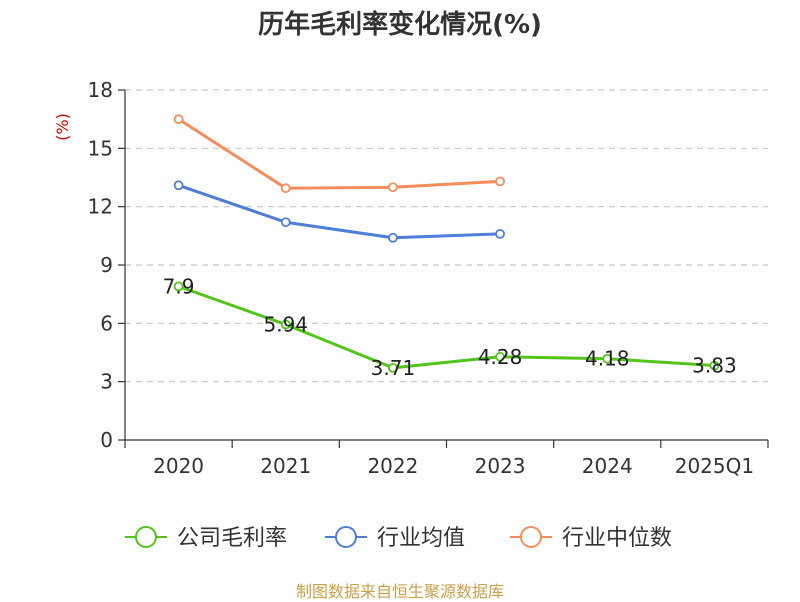  I want to click on data-point-0-2023, so click(500, 356).